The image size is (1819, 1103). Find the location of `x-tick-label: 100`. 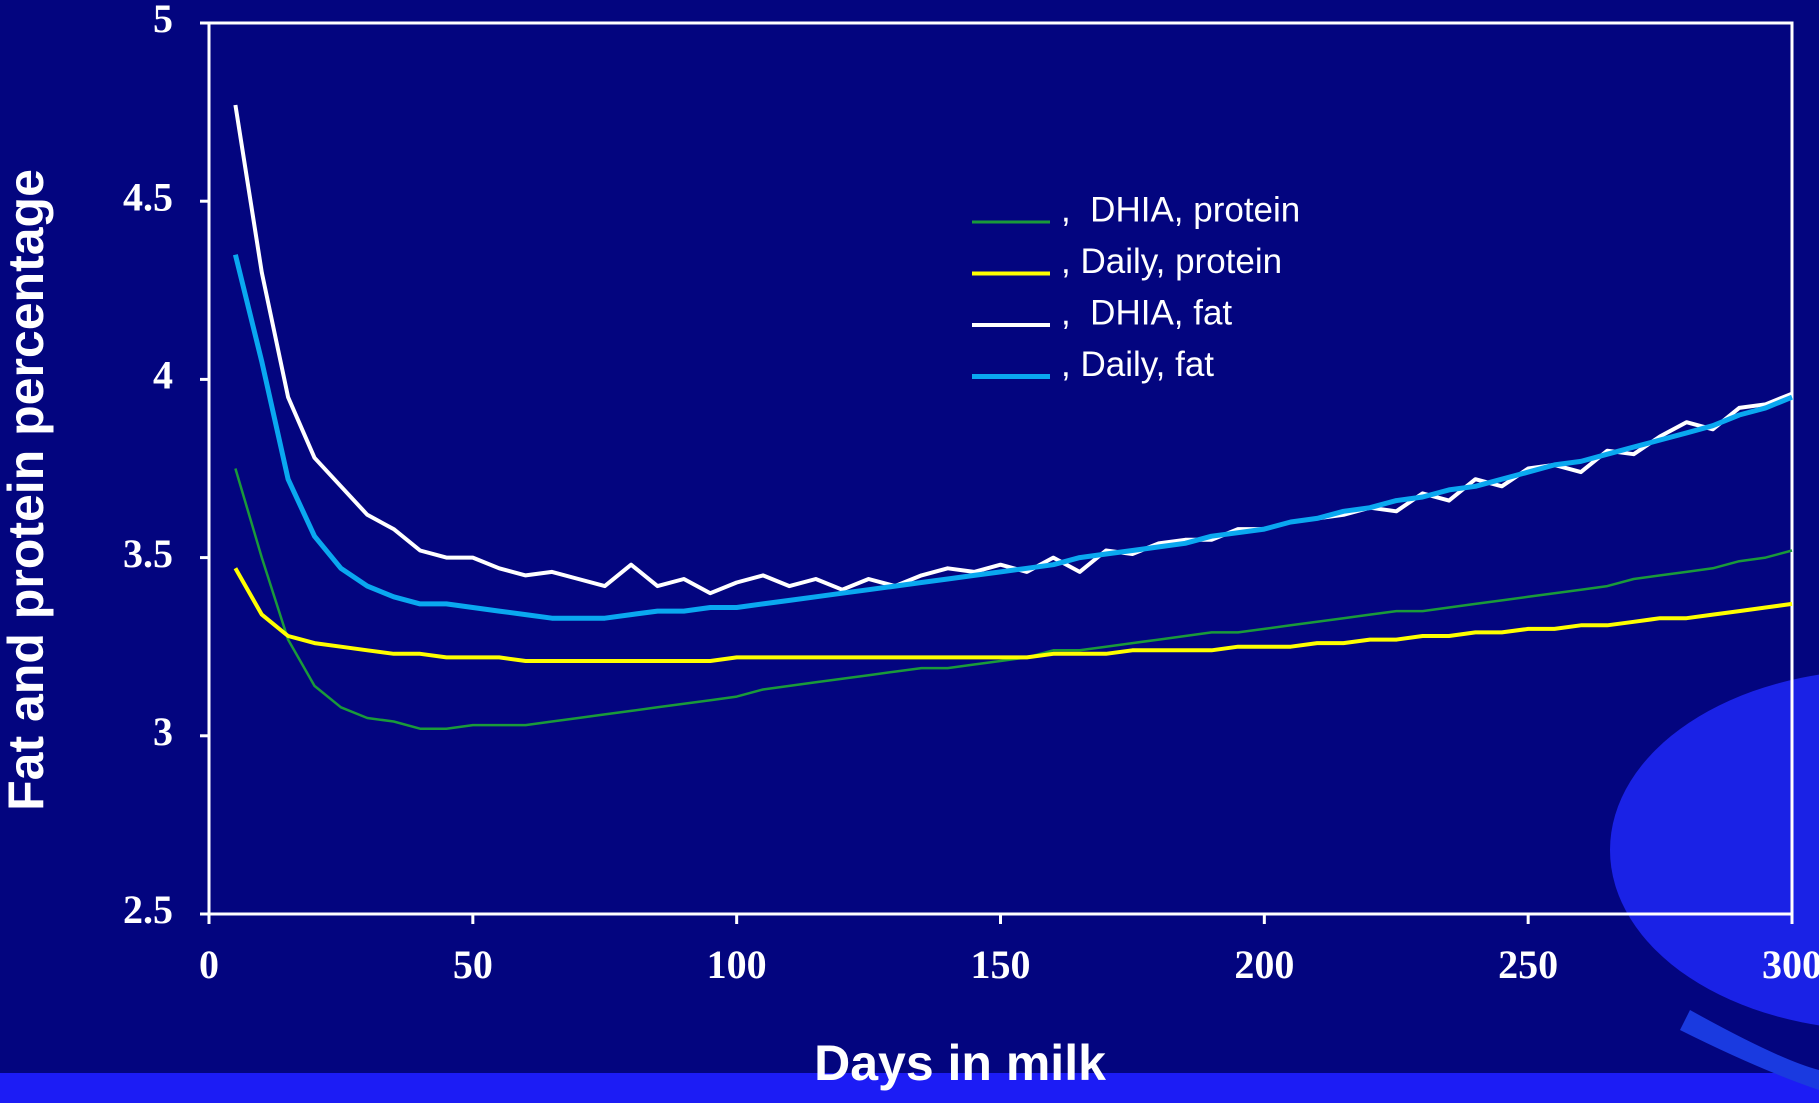

x-tick-label: 100 is located at coordinates (737, 964).